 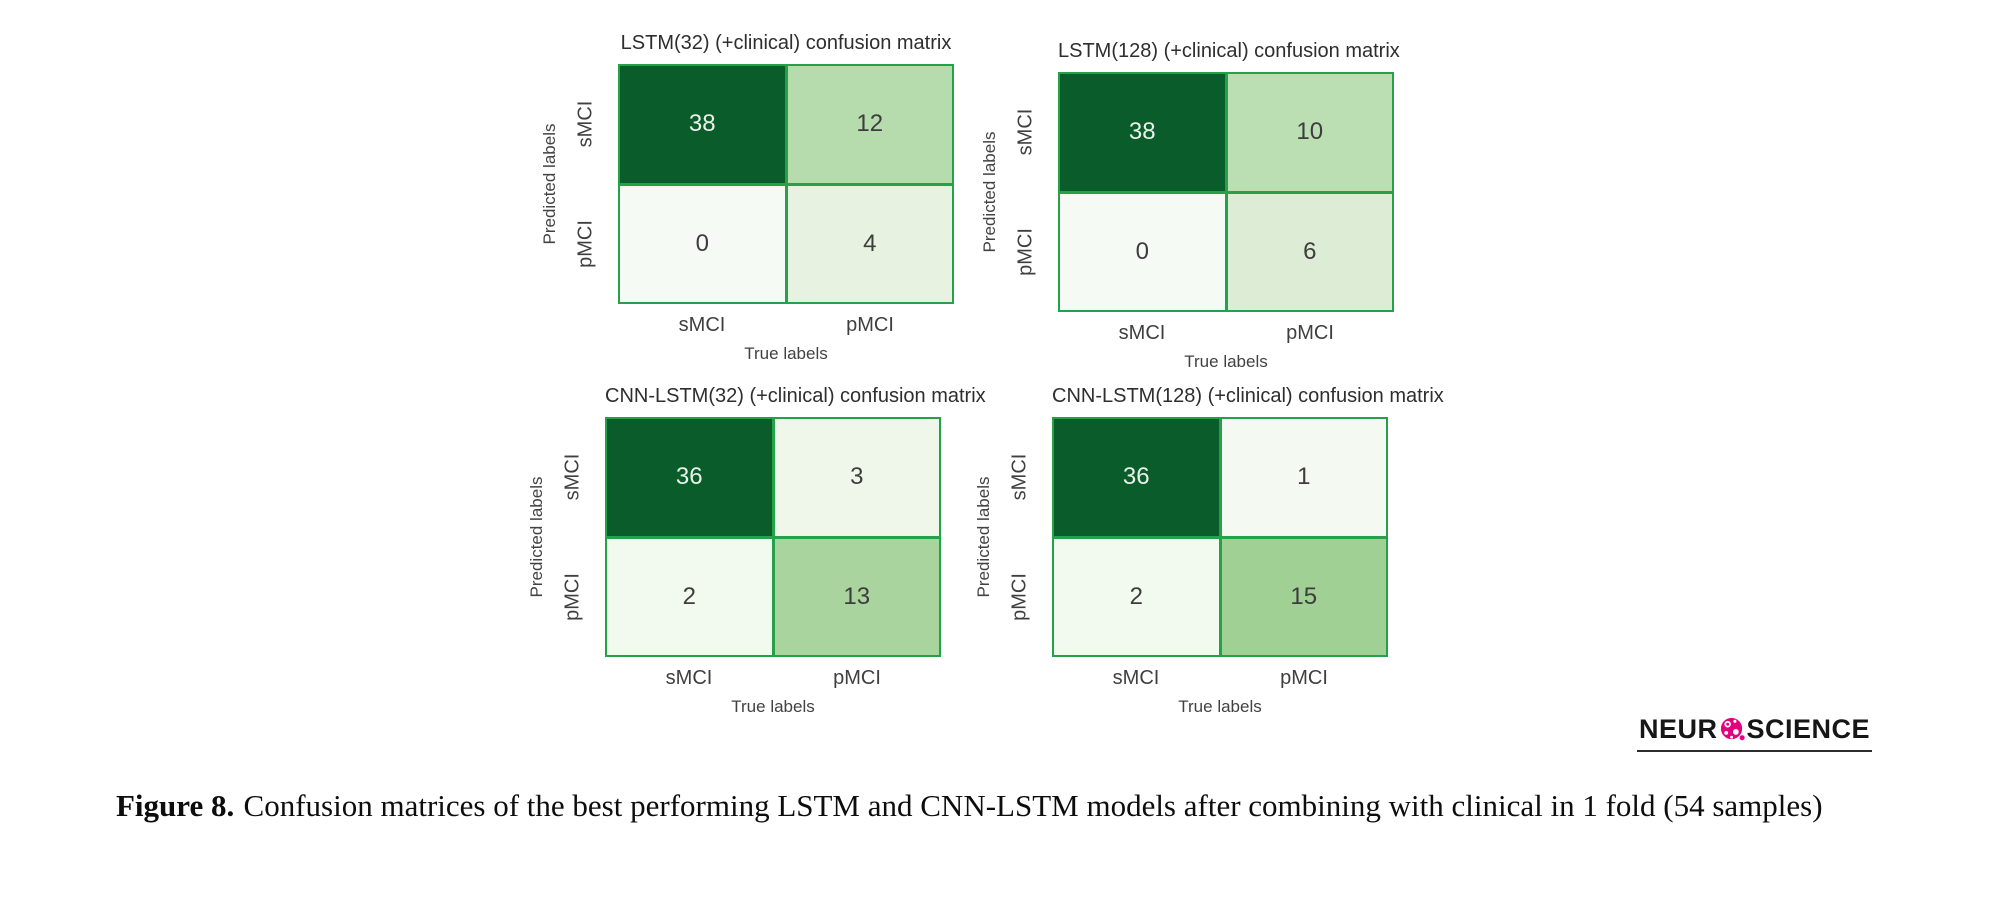 What do you see at coordinates (856, 596) in the screenshot?
I see `cell-pred-pmci-true-pmci: 13` at bounding box center [856, 596].